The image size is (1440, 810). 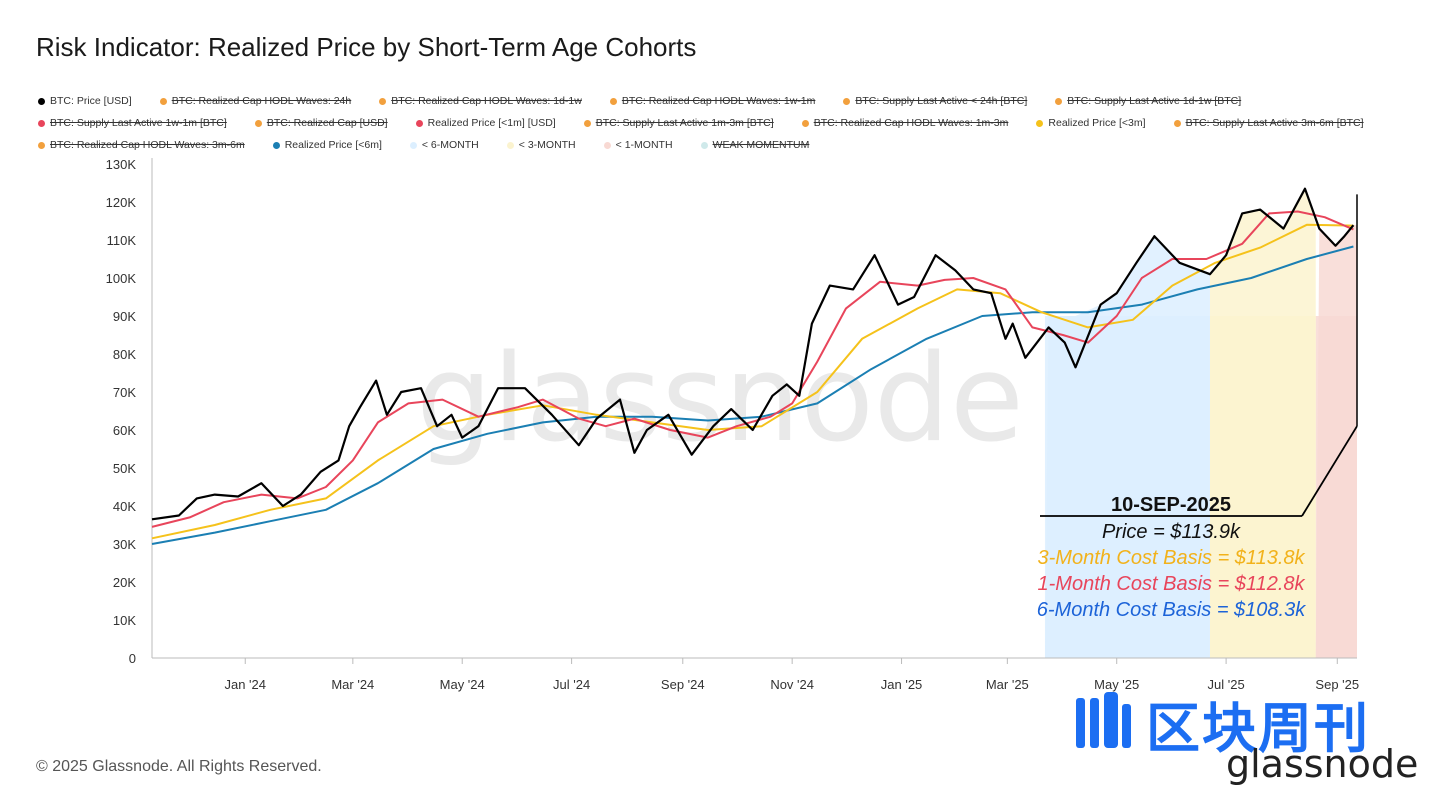 What do you see at coordinates (352, 684) in the screenshot?
I see `x-tick-label: Mar '24` at bounding box center [352, 684].